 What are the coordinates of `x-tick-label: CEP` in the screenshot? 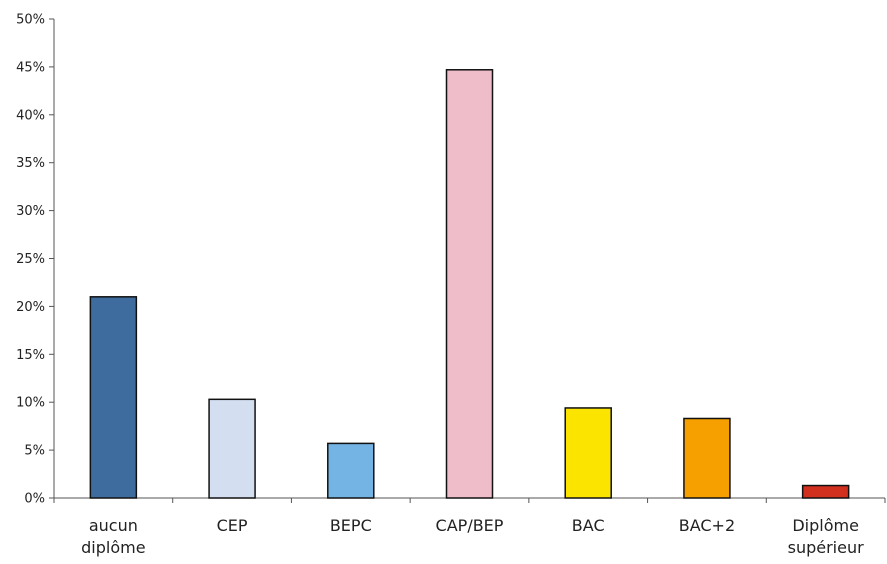 It's located at (232, 525).